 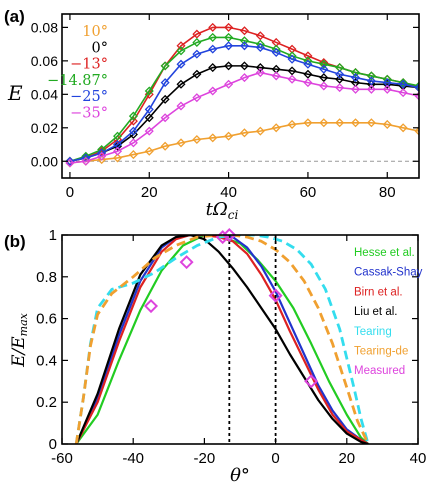 What do you see at coordinates (44, 128) in the screenshot?
I see `panel-a-y-tick-label: 0.02` at bounding box center [44, 128].